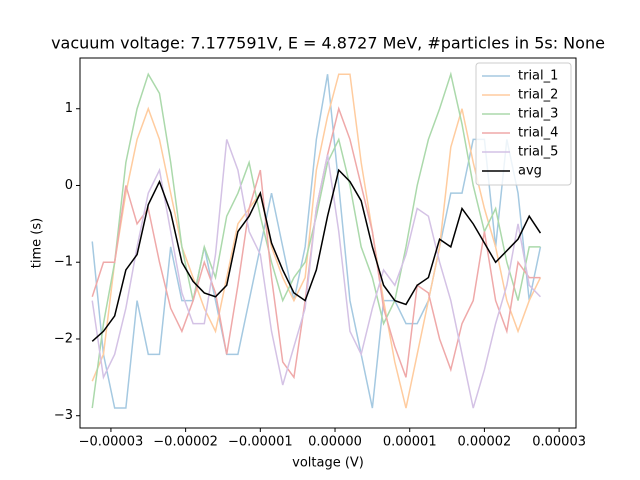 The width and height of the screenshot is (640, 480). I want to click on y-axis-label: time (s), so click(37, 243).